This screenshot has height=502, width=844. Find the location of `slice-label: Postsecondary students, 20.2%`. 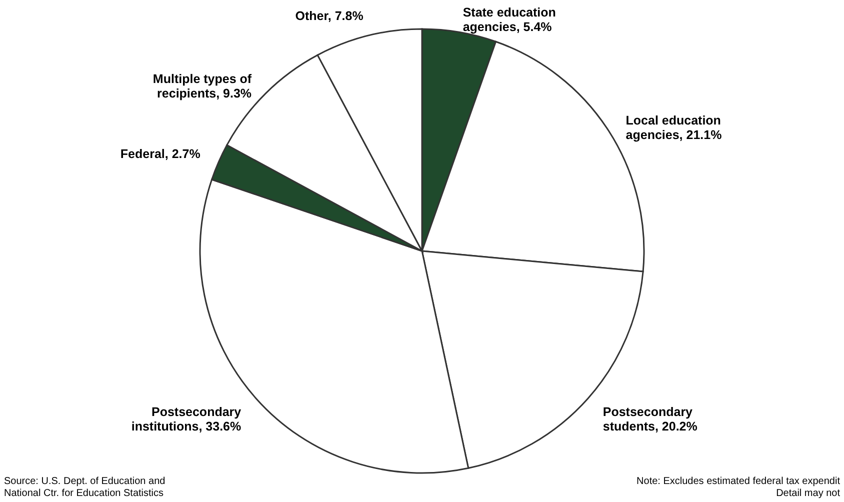

slice-label: Postsecondary students, 20.2% is located at coordinates (650, 419).